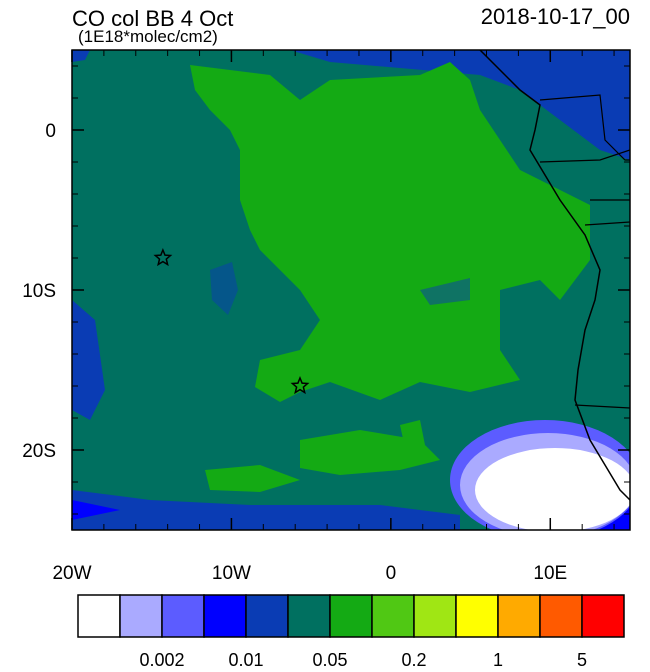 This screenshot has height=672, width=650. What do you see at coordinates (161, 658) in the screenshot?
I see `colorbar-label: 0.002` at bounding box center [161, 658].